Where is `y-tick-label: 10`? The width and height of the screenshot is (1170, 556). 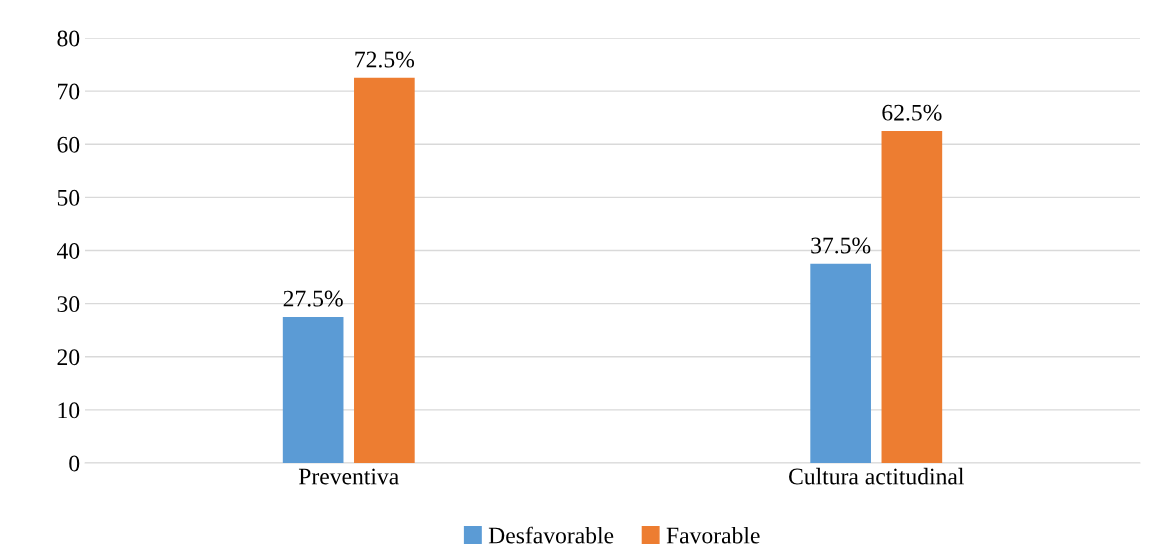
y-tick-label: 10 is located at coordinates (69, 410).